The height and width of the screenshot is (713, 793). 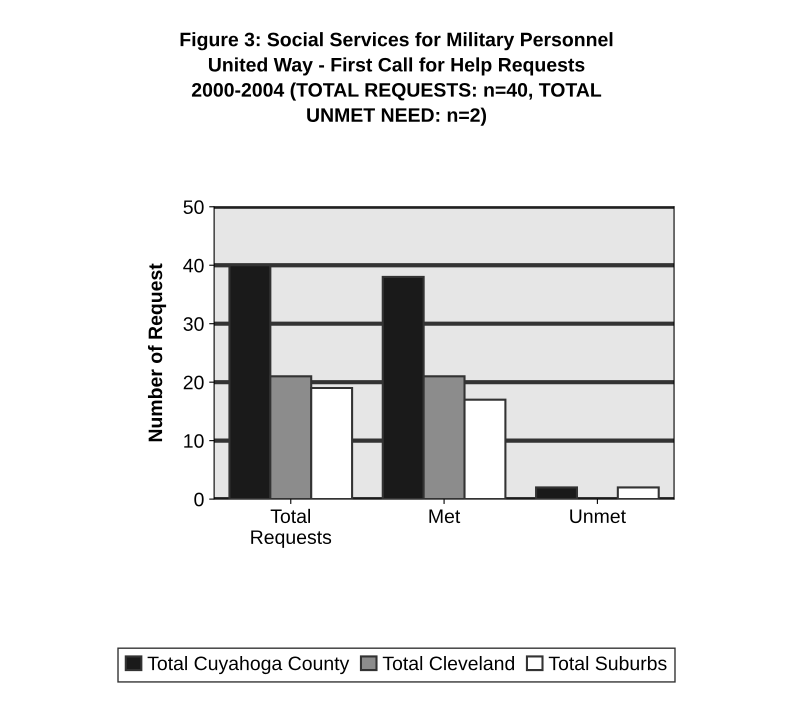 I want to click on y-axis-title: Number of Request, so click(x=157, y=353).